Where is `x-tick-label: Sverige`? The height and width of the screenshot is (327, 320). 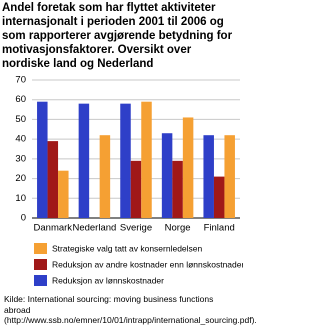
x-tick-label: Sverige is located at coordinates (136, 228).